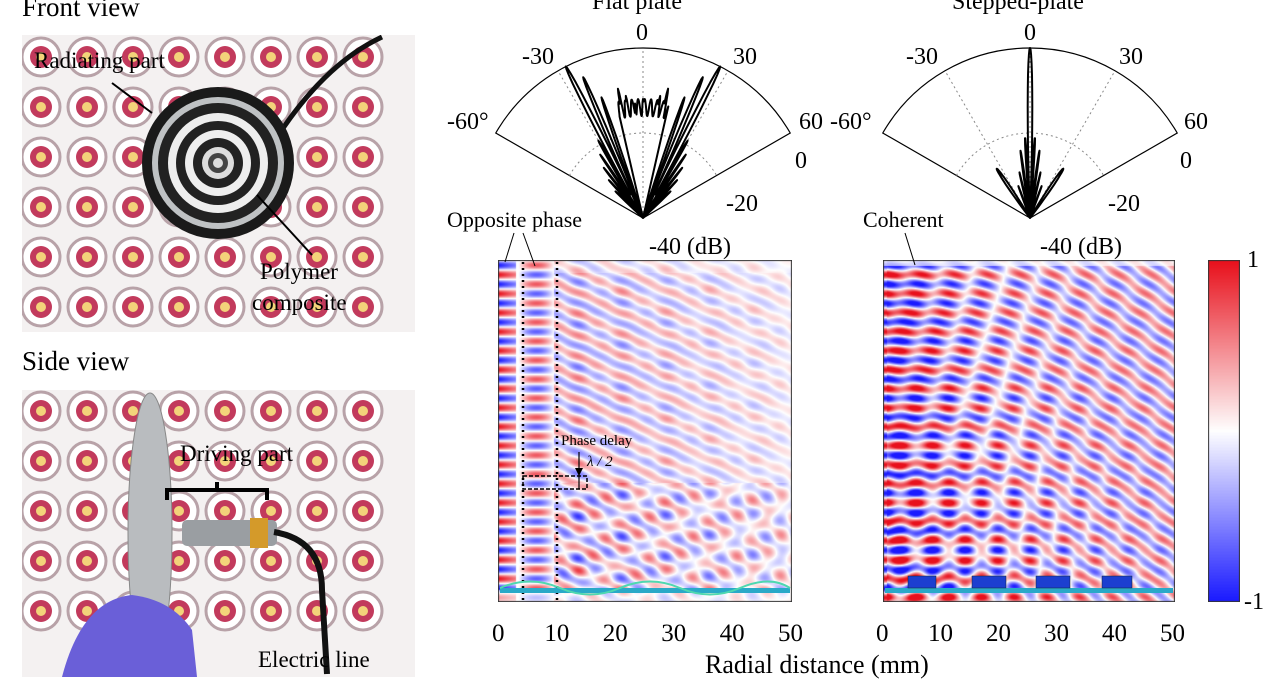  I want to click on label-polymer: Polymer, so click(299, 271).